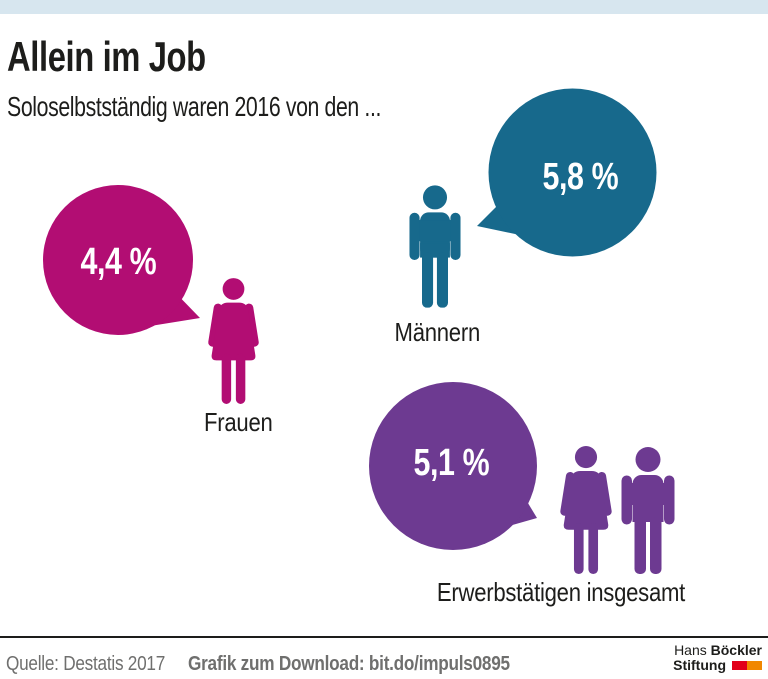  I want to click on value-erwerbstaetige: 5,1 %, so click(451, 463).